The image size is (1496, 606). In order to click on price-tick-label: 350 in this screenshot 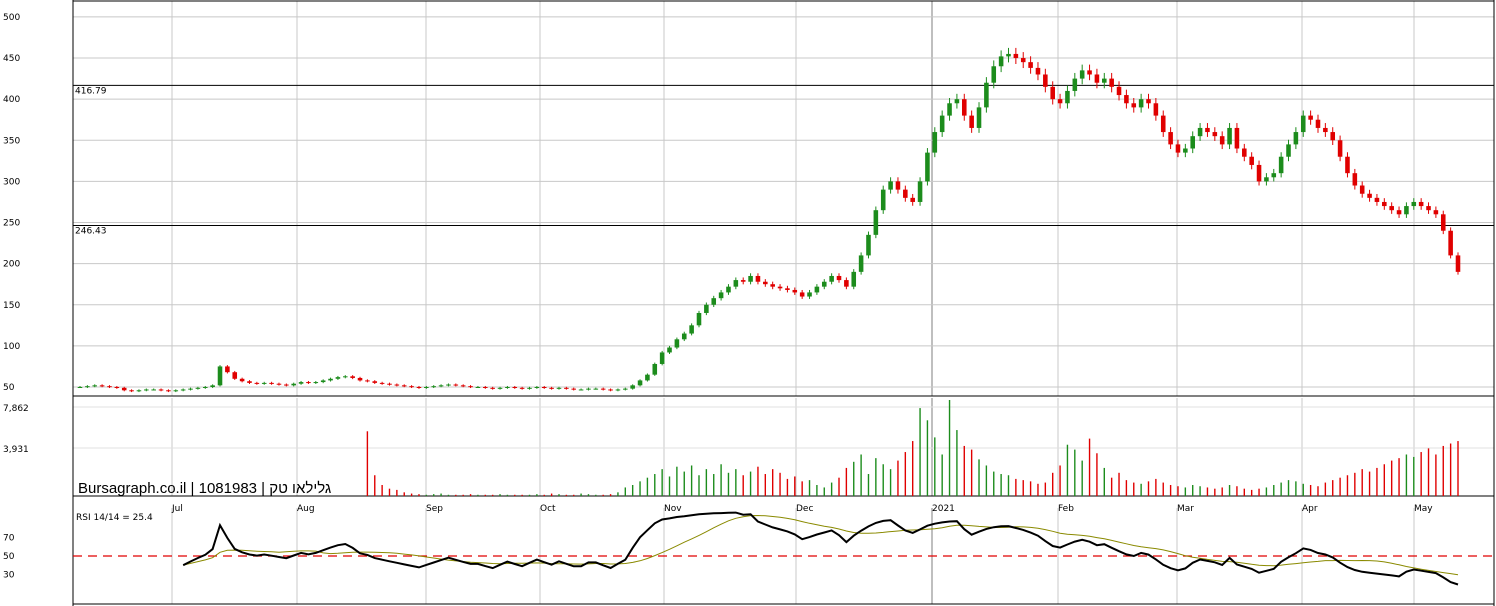, I will do `click(11, 141)`.